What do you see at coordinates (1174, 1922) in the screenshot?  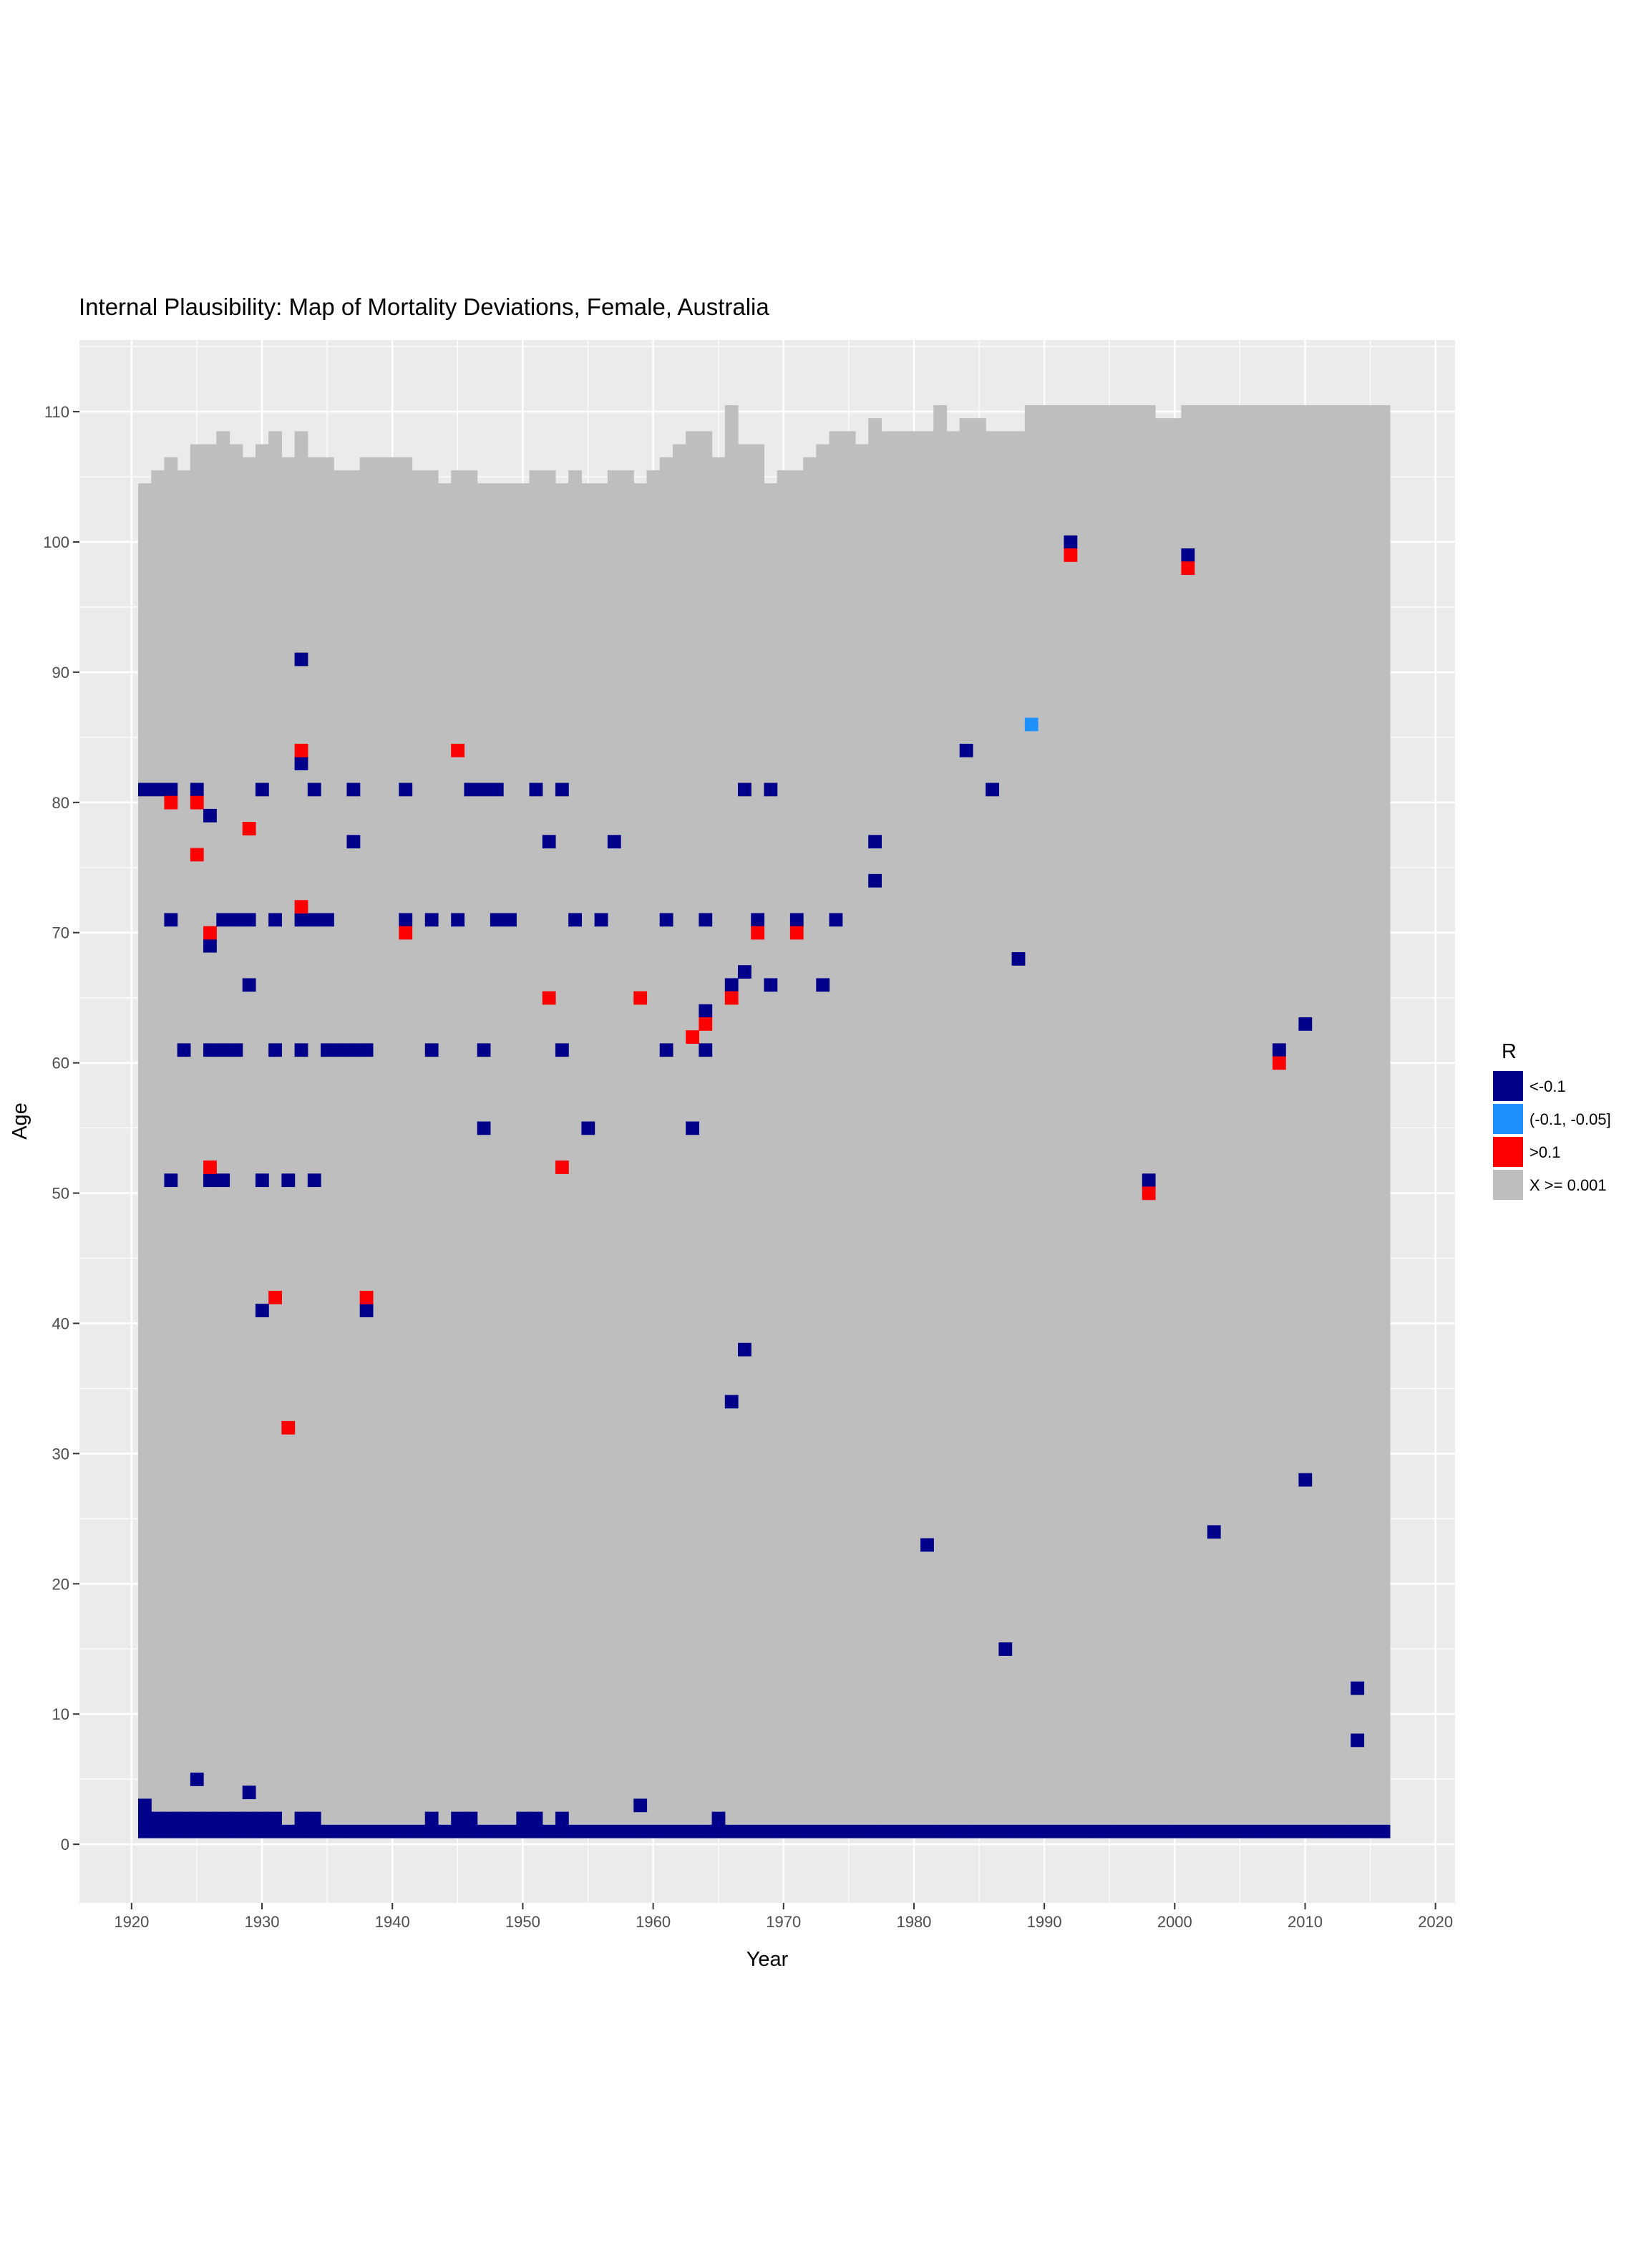 I see `x-tick-label: 2000` at bounding box center [1174, 1922].